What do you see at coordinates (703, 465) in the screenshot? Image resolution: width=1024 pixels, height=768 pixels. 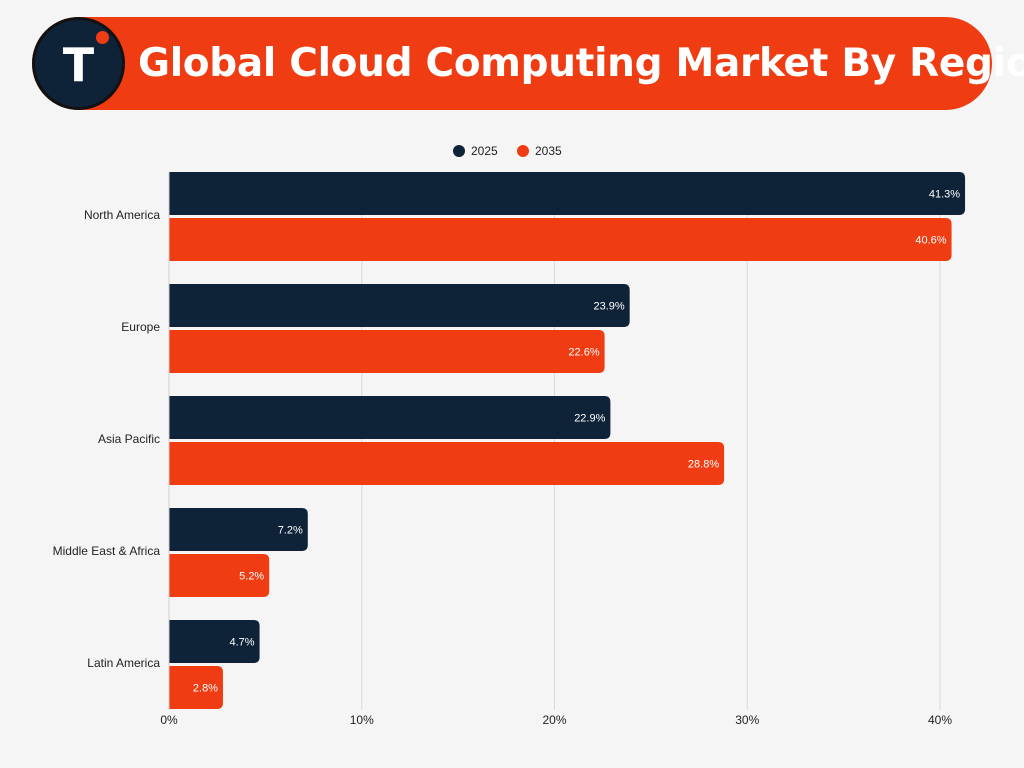 I see `data-label: 28.8%` at bounding box center [703, 465].